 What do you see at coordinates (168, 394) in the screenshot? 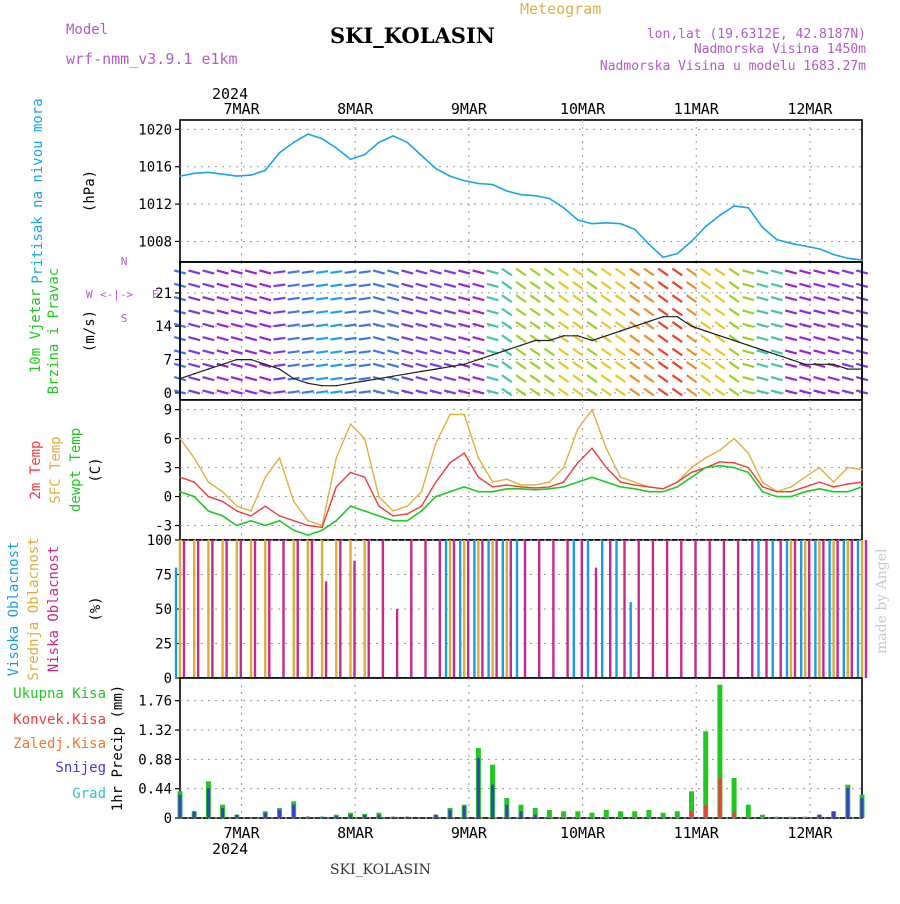
I see `y-tick-label: 0` at bounding box center [168, 394].